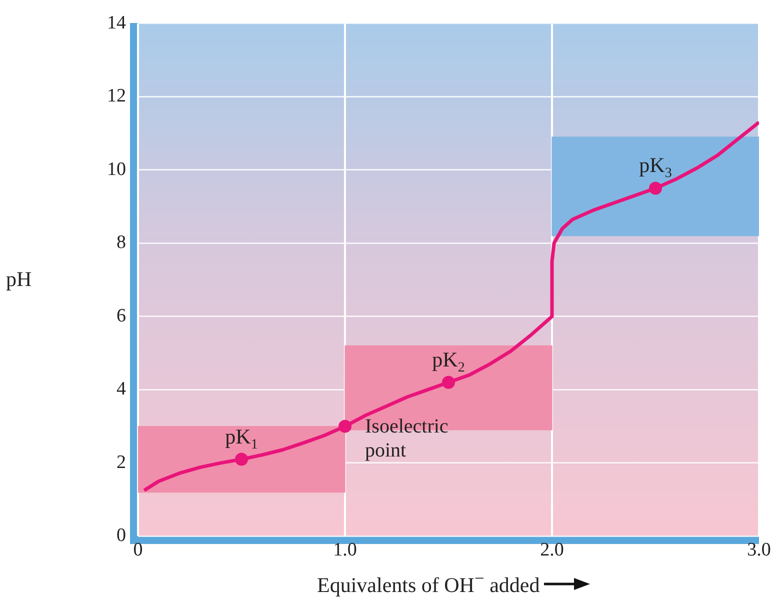 The height and width of the screenshot is (601, 777). Describe the element at coordinates (121, 315) in the screenshot. I see `y-tick-label: 6` at that location.